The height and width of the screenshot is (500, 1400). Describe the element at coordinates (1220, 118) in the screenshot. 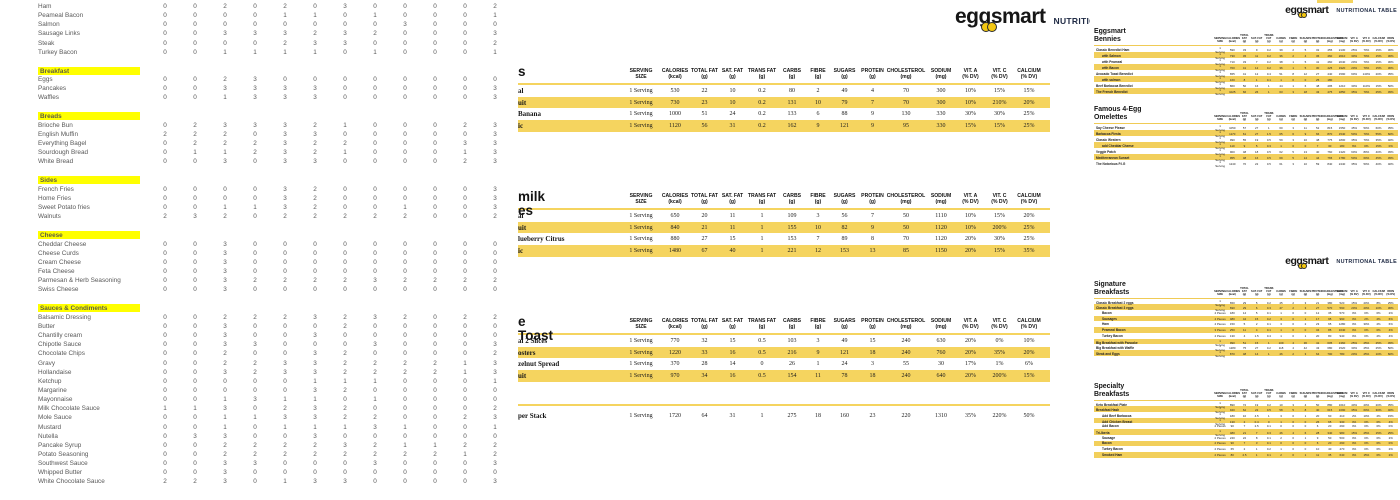

I see `column-header: SERVING SIZE` at that location.